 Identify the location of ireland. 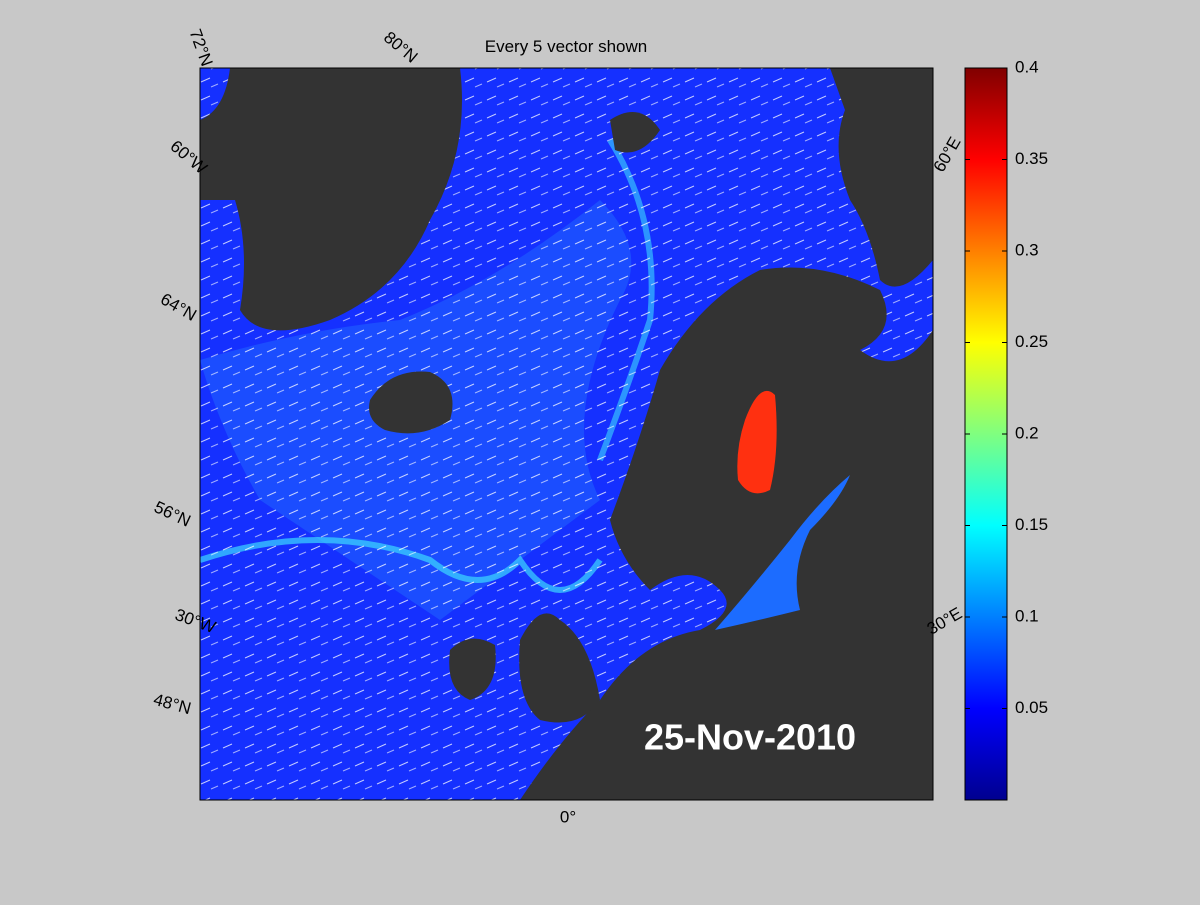
(472, 669).